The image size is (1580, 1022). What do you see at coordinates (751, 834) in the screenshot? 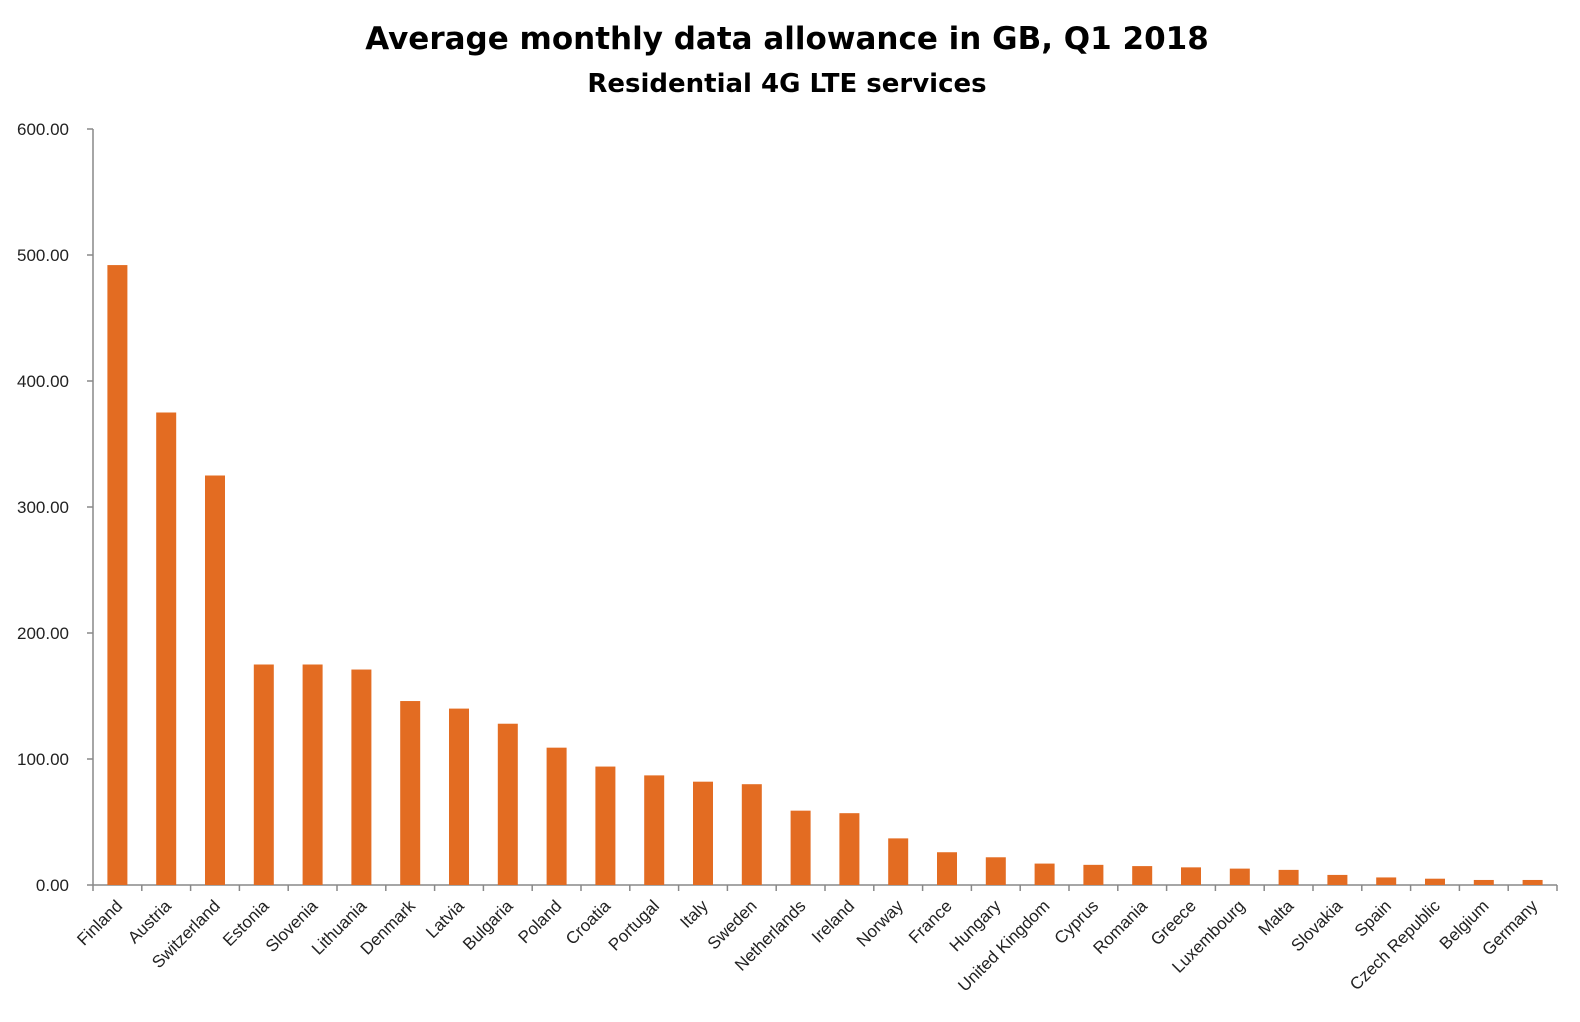
I see `bar-sweden` at bounding box center [751, 834].